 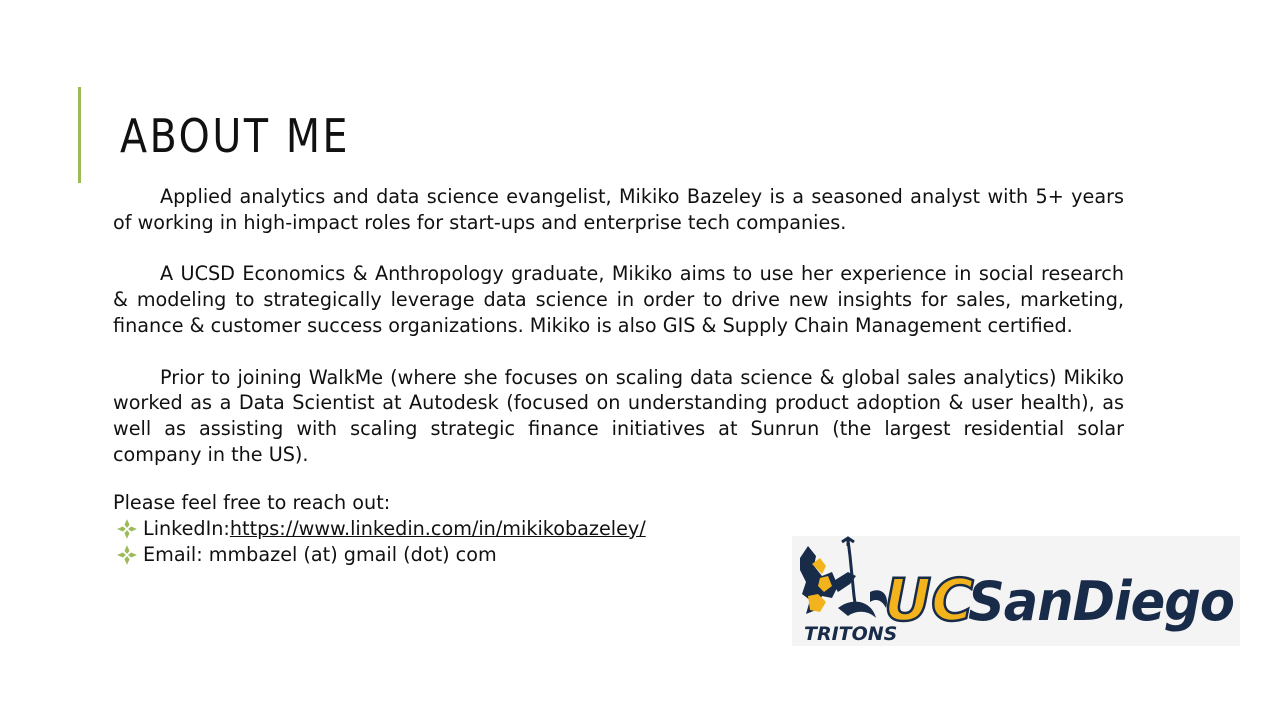 I want to click on email-text: Email: mmbazel (at) gmail (dot) com, so click(x=320, y=554).